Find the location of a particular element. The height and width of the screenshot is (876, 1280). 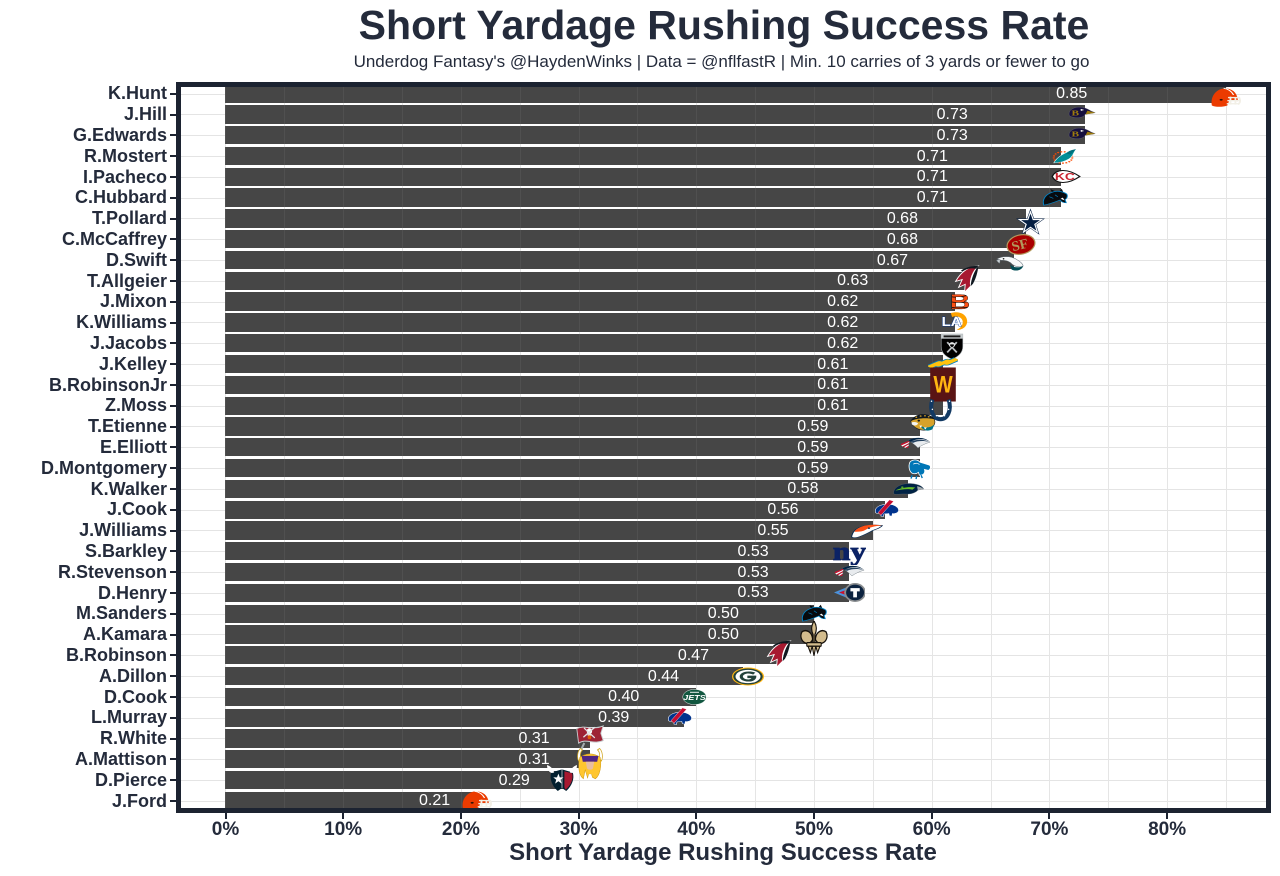

svg-text: JETS is located at coordinates (694, 698).